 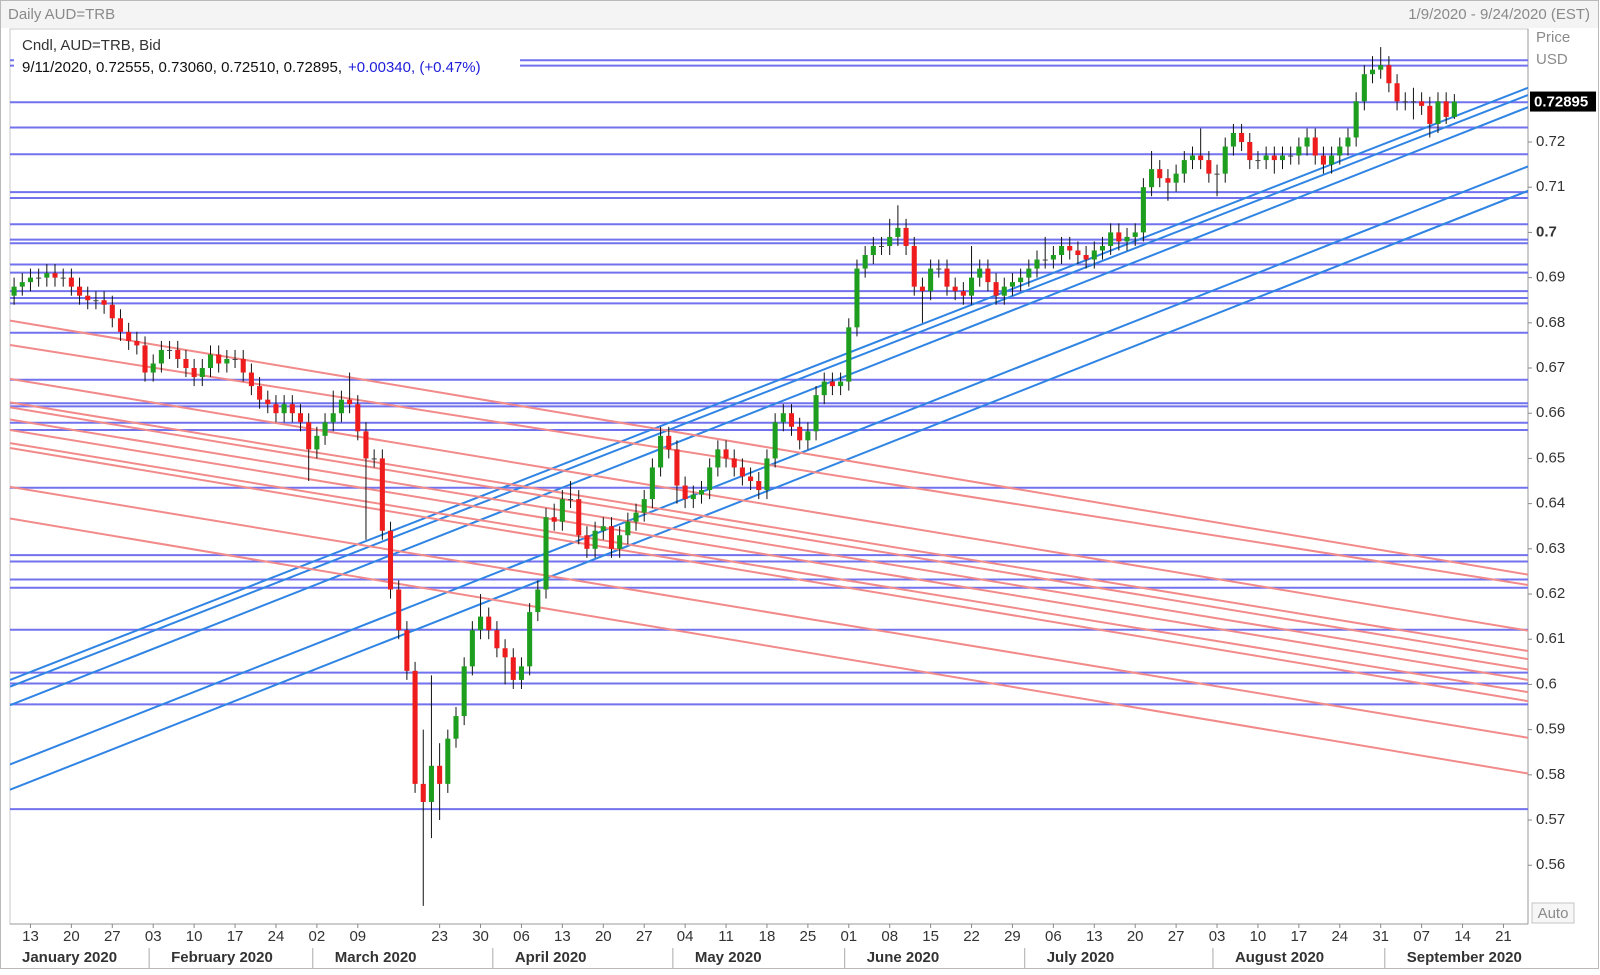 What do you see at coordinates (1550, 503) in the screenshot?
I see `y-tick-label: 0.64` at bounding box center [1550, 503].